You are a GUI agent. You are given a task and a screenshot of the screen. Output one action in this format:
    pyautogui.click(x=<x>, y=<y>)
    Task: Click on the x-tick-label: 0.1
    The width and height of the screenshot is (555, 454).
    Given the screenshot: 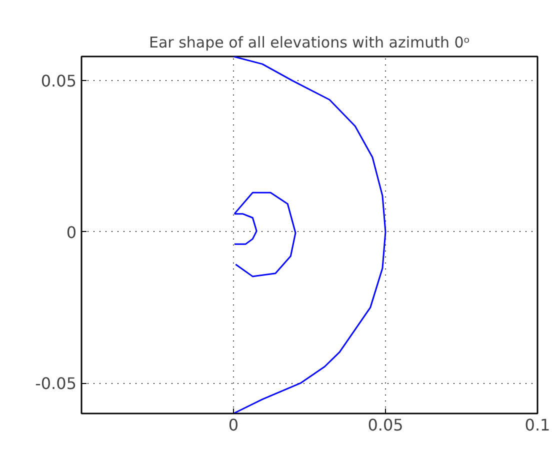 What is the action you would take?
    pyautogui.click(x=537, y=425)
    